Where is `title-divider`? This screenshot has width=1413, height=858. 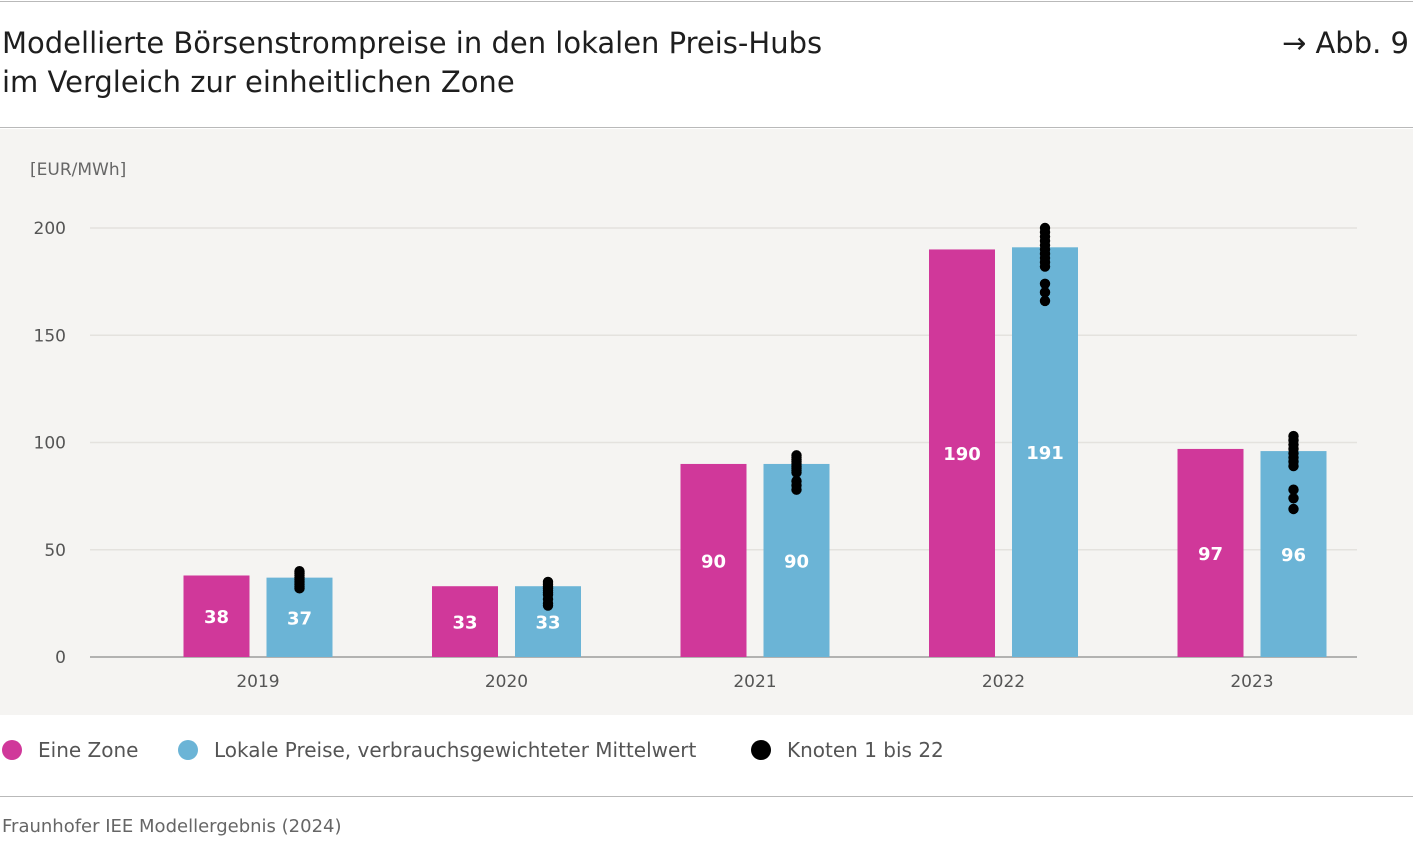 title-divider is located at coordinates (706, 127).